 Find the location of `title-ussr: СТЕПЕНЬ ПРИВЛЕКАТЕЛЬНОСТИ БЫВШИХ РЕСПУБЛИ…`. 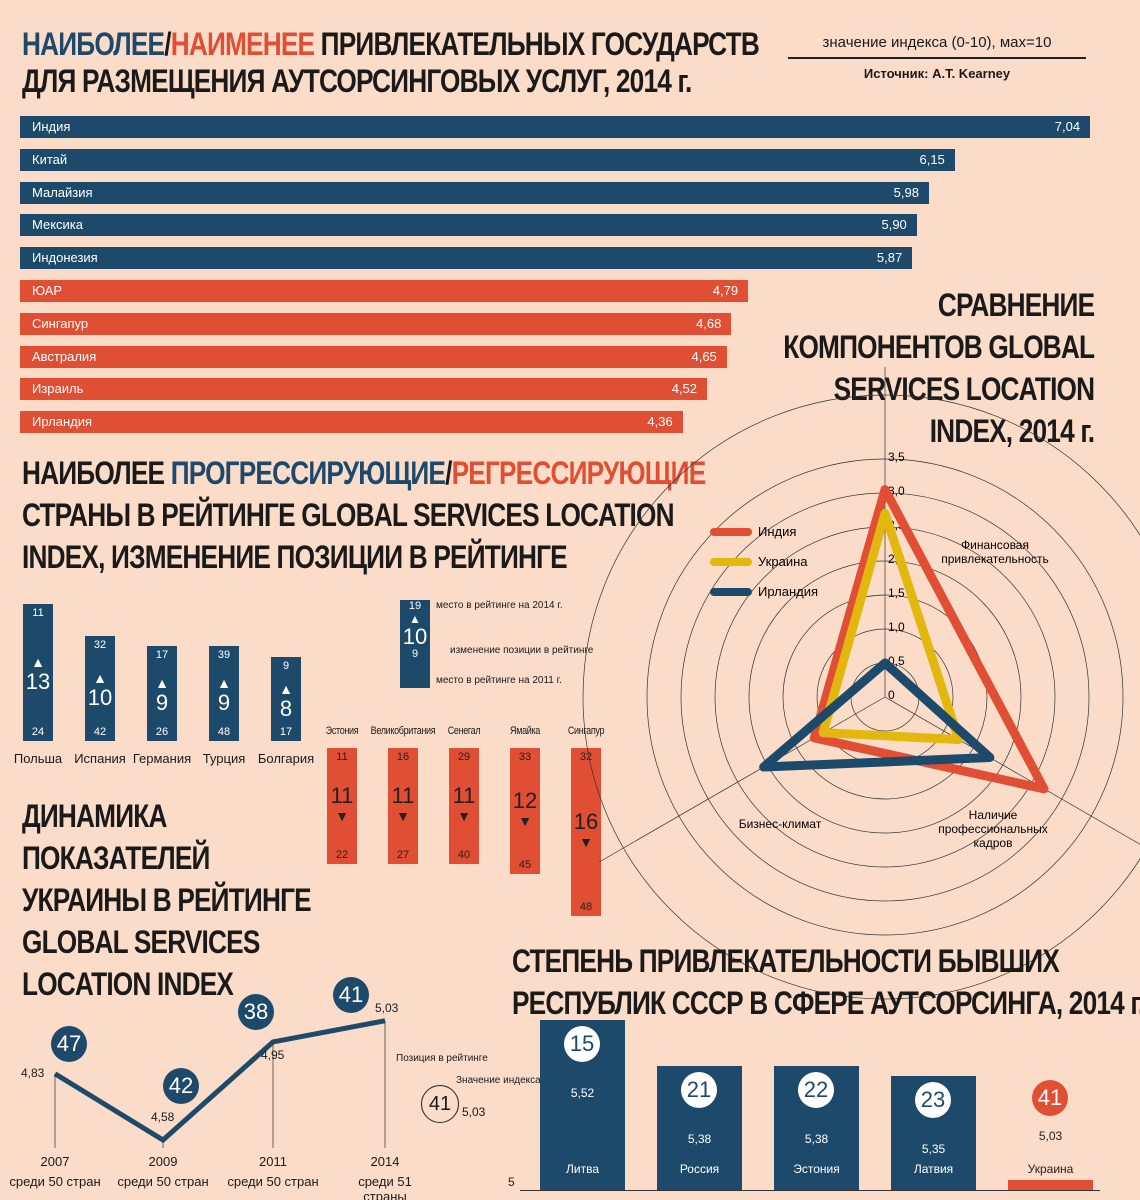

title-ussr: СТЕПЕНЬ ПРИВЛЕКАТЕЛЬНОСТИ БЫВШИХ РЕСПУБЛИ… is located at coordinates (826, 982).